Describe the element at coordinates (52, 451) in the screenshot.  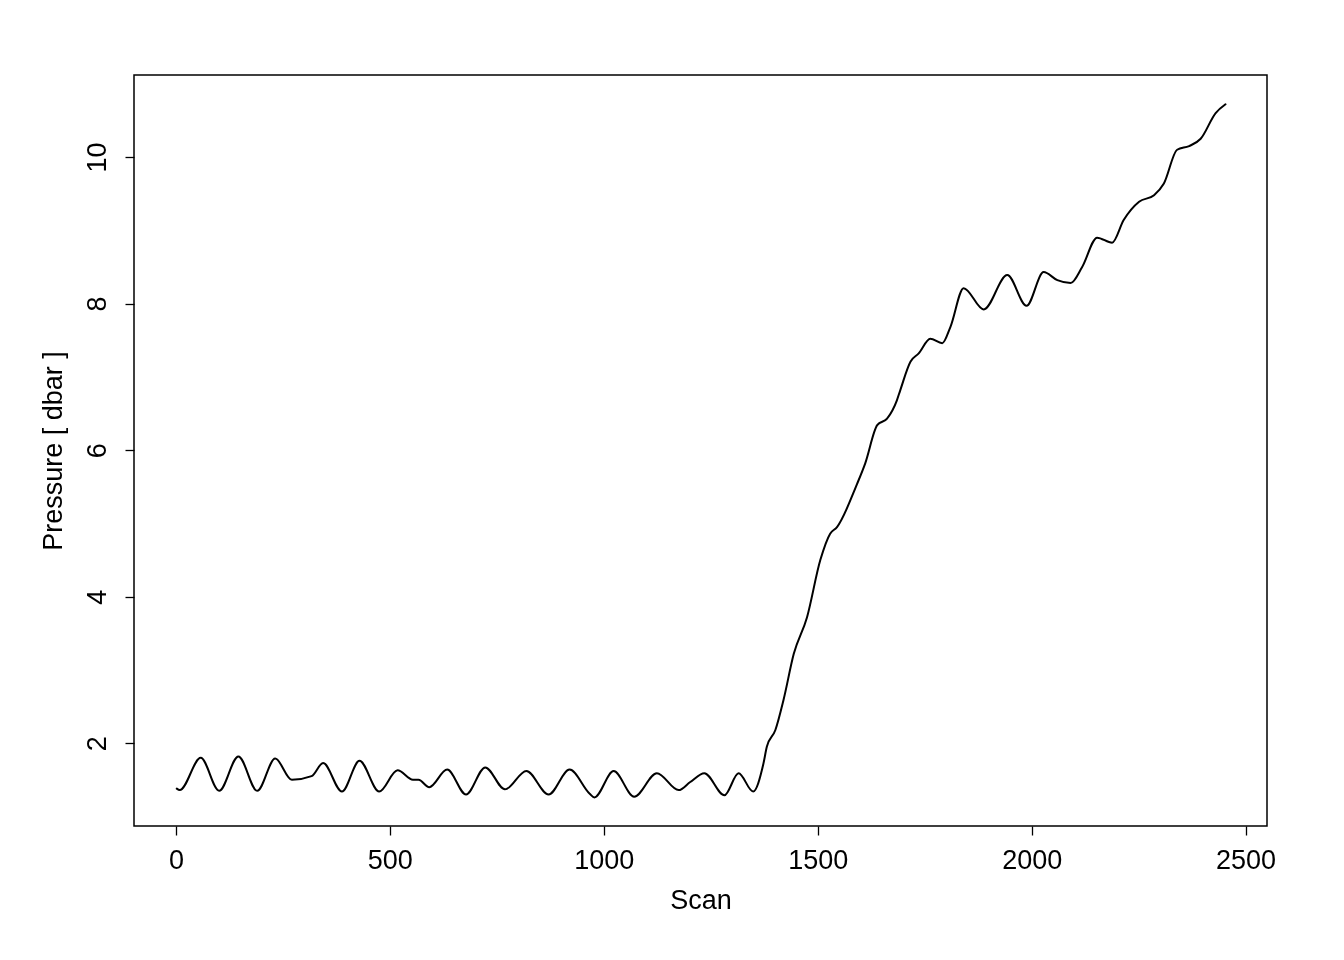
I see `y-axis-title: Pressure [ dbar ]` at that location.